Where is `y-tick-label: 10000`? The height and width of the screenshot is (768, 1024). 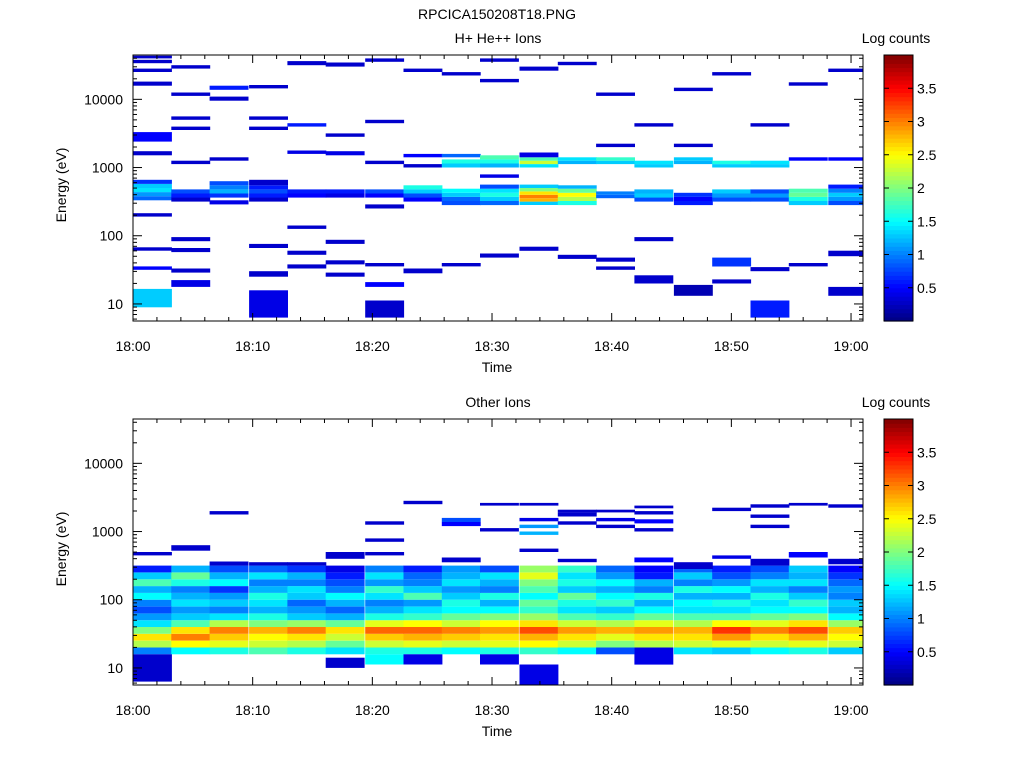 y-tick-label: 10000 is located at coordinates (103, 463).